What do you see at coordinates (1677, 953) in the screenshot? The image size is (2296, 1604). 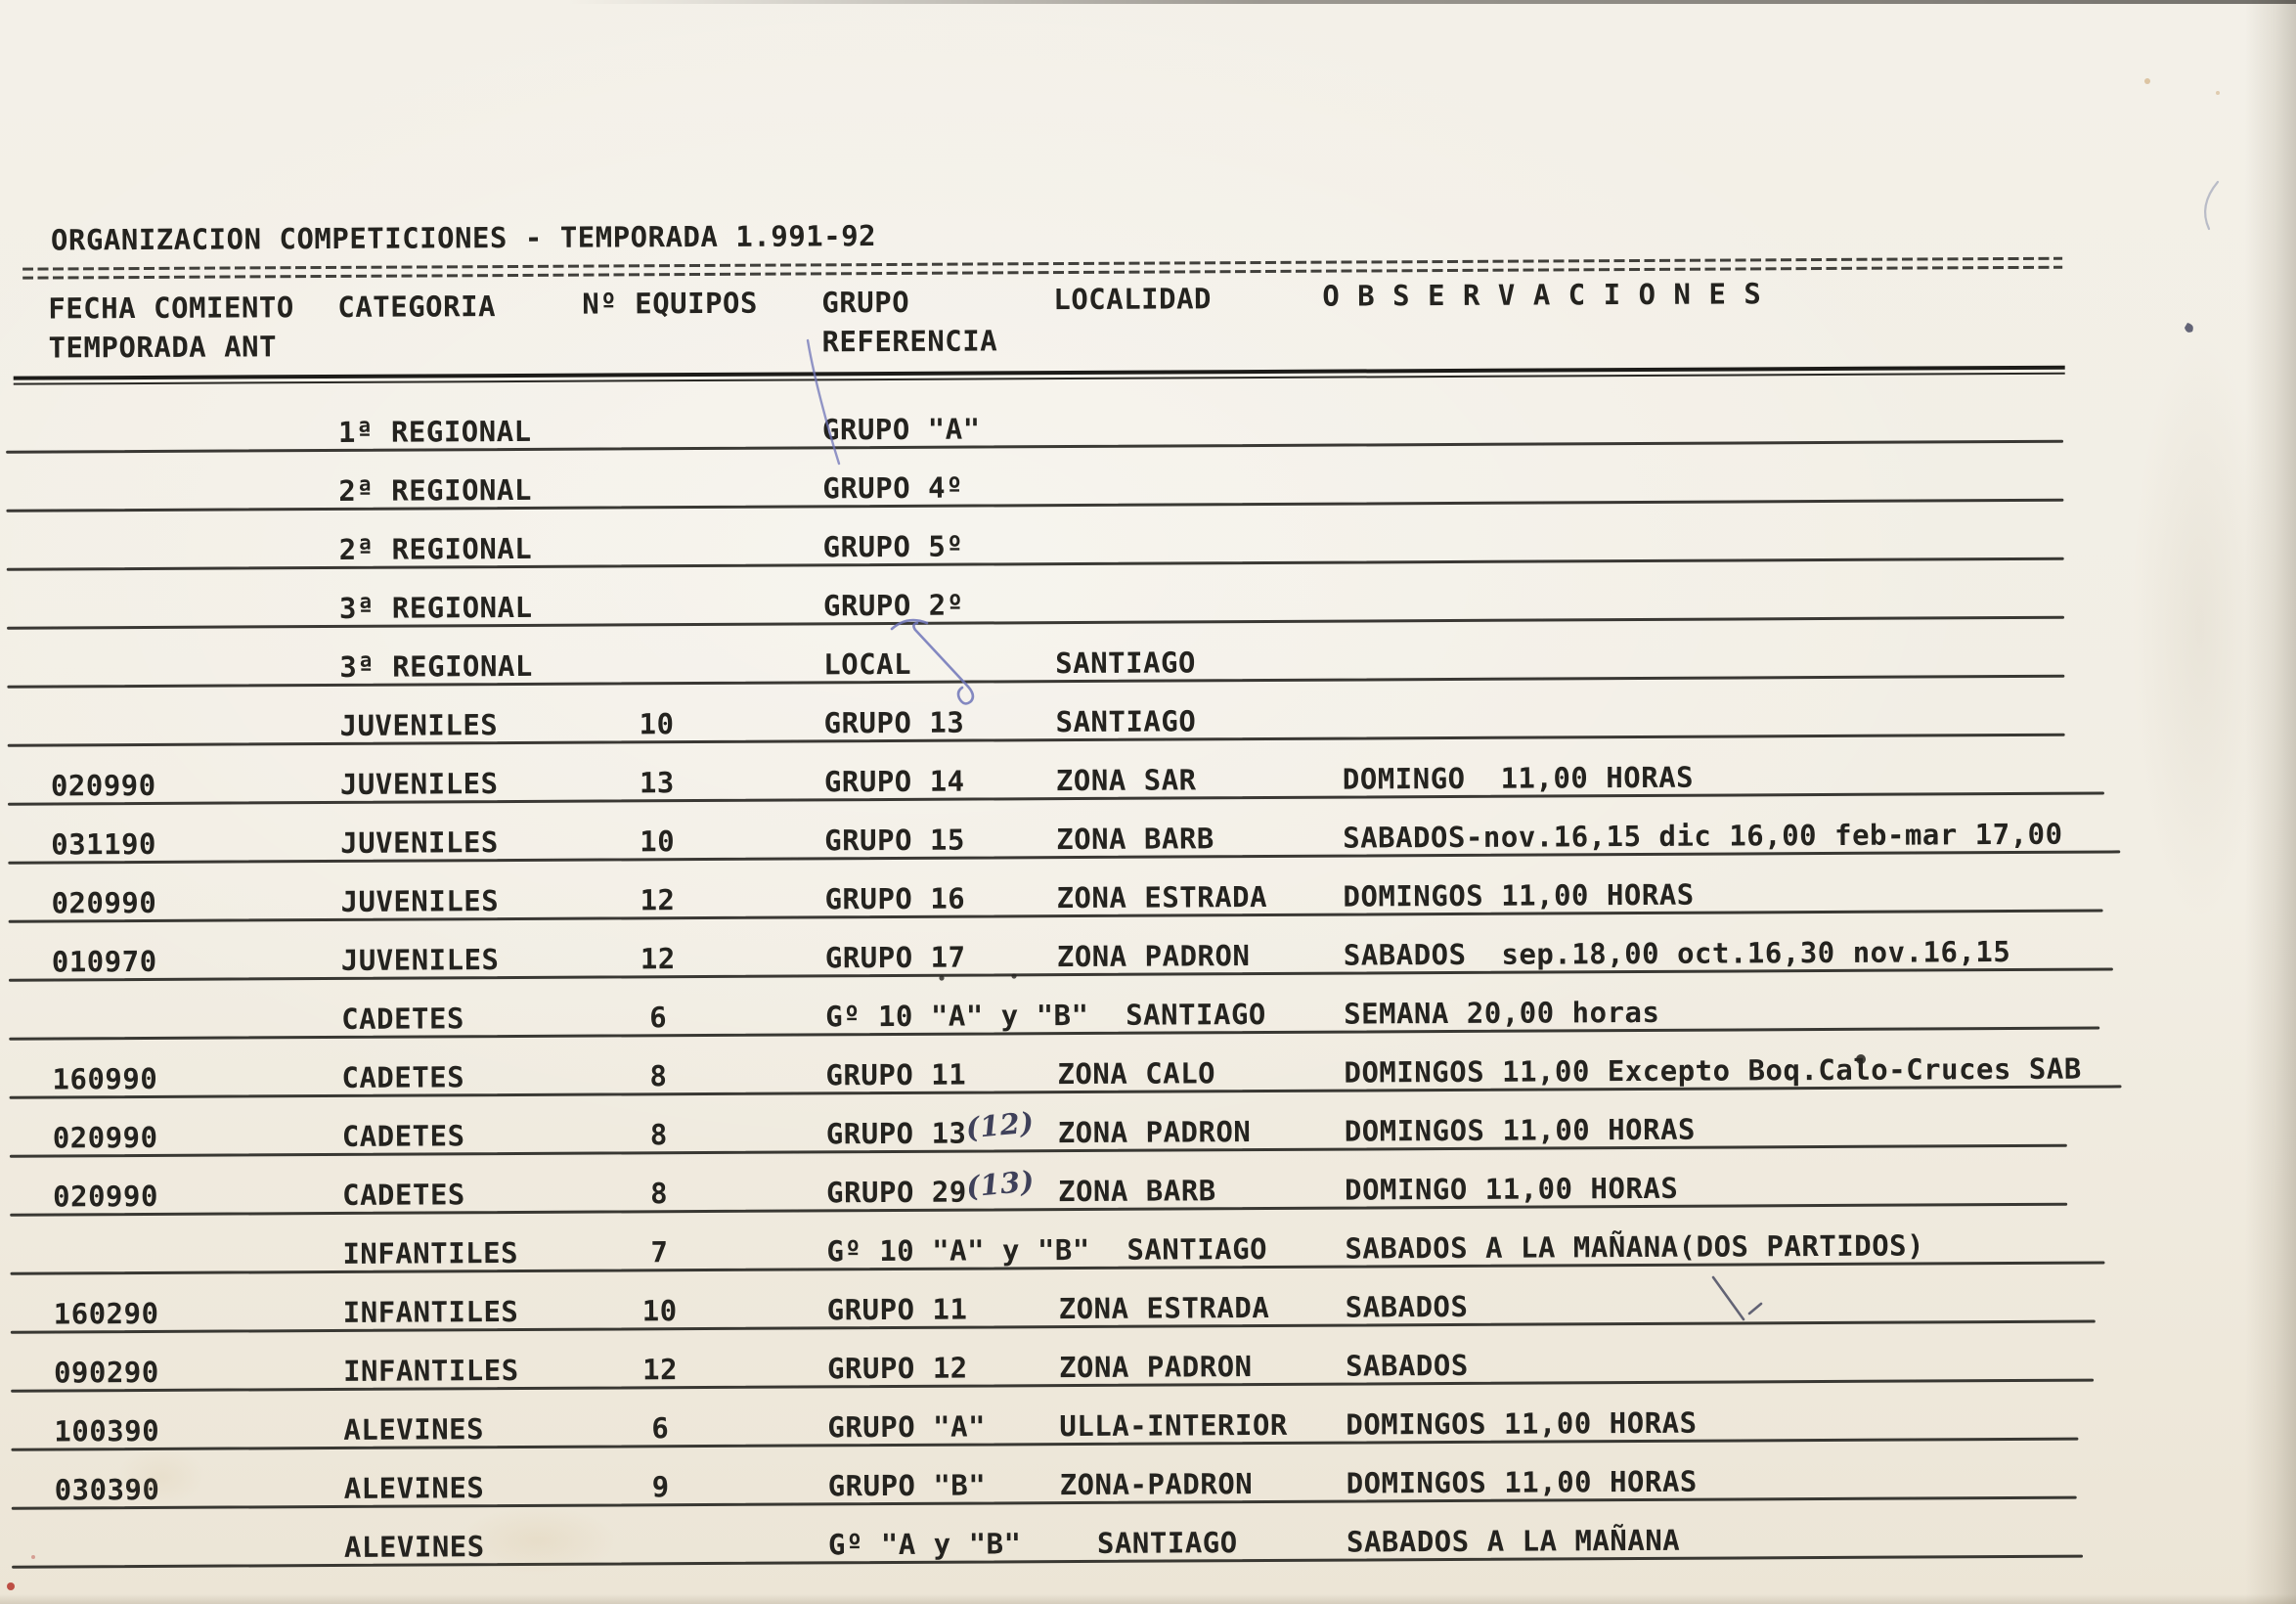 I see `cell-observaciones: SABADOS sep.18,00 oct.16,30 nov.16,15` at bounding box center [1677, 953].